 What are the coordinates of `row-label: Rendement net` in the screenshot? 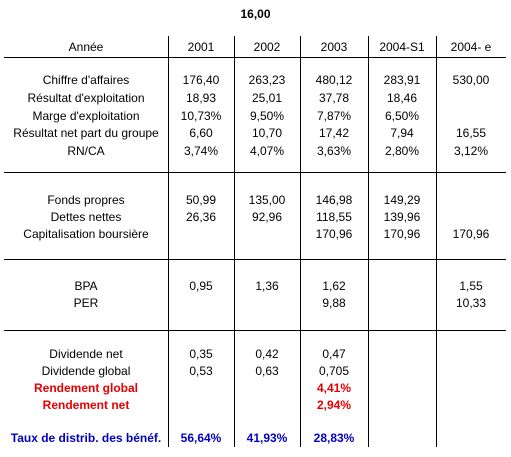 It's located at (86, 405).